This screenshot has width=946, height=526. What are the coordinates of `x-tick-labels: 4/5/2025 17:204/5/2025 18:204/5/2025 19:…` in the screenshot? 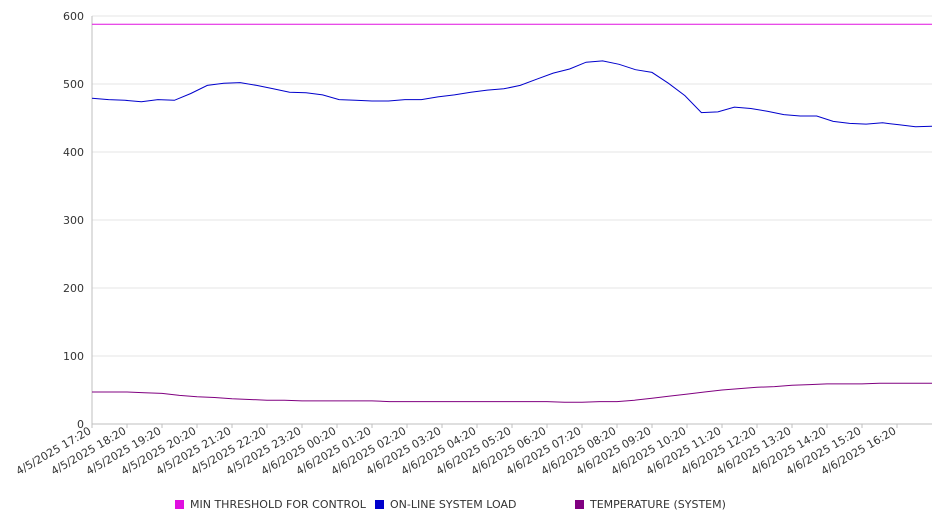 It's located at (456, 451).